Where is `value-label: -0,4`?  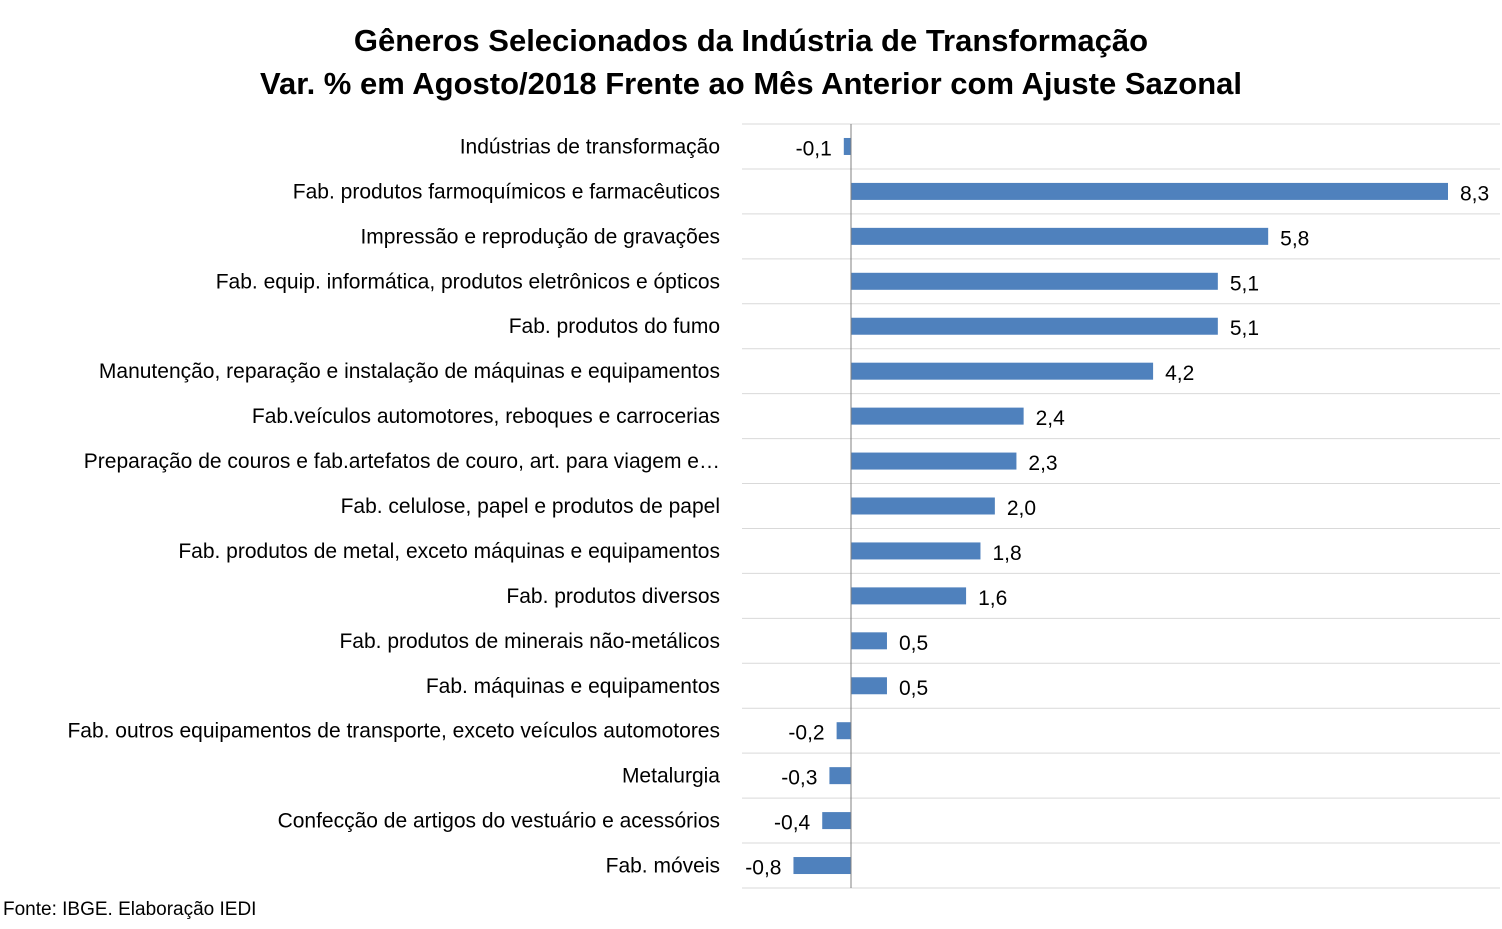 value-label: -0,4 is located at coordinates (792, 823).